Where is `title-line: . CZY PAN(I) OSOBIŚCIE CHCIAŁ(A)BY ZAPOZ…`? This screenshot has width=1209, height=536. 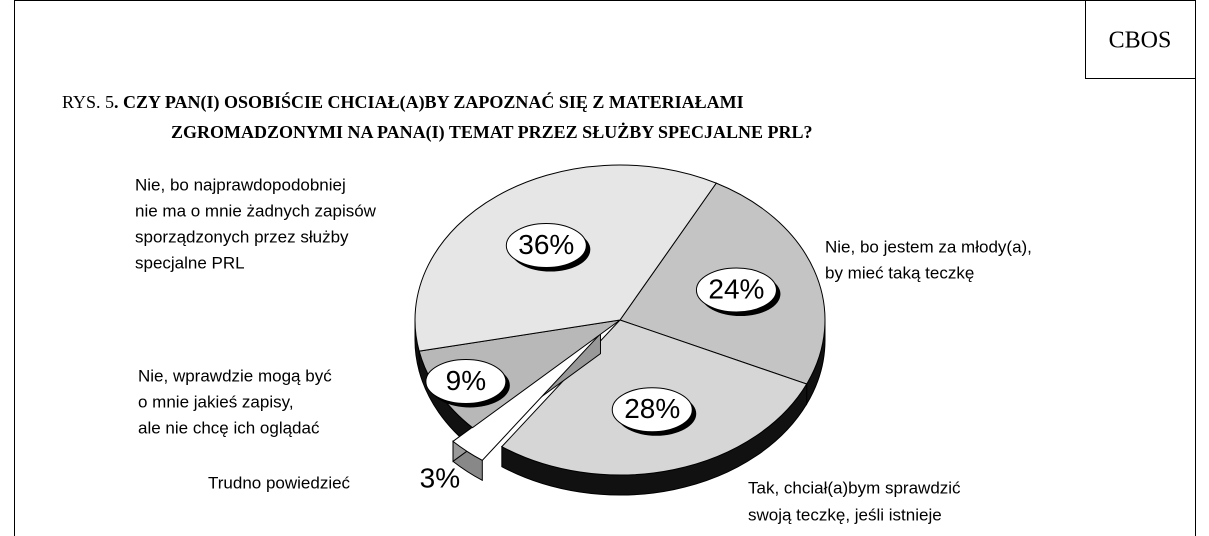
title-line: . CZY PAN(I) OSOBIŚCIE CHCIAŁ(A)BY ZAPOZ… is located at coordinates (429, 102).